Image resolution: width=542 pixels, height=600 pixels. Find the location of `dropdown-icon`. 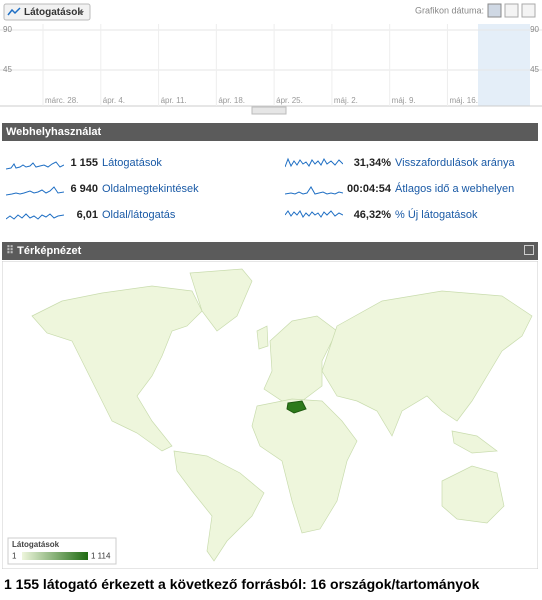

dropdown-icon is located at coordinates (14, 11).